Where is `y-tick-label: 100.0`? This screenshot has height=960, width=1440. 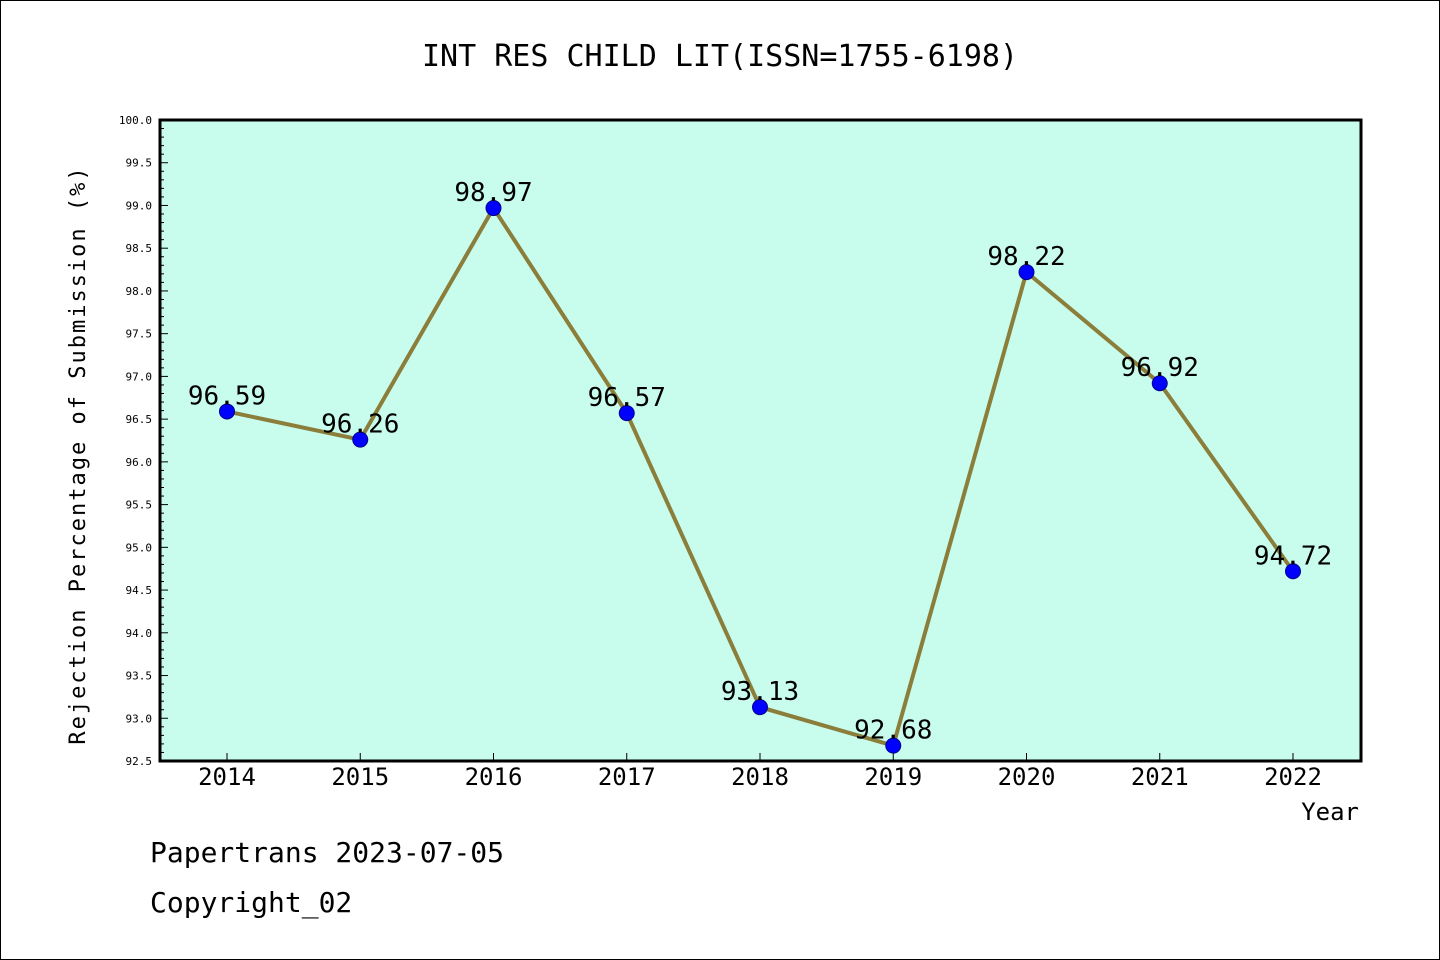
y-tick-label: 100.0 is located at coordinates (135, 120).